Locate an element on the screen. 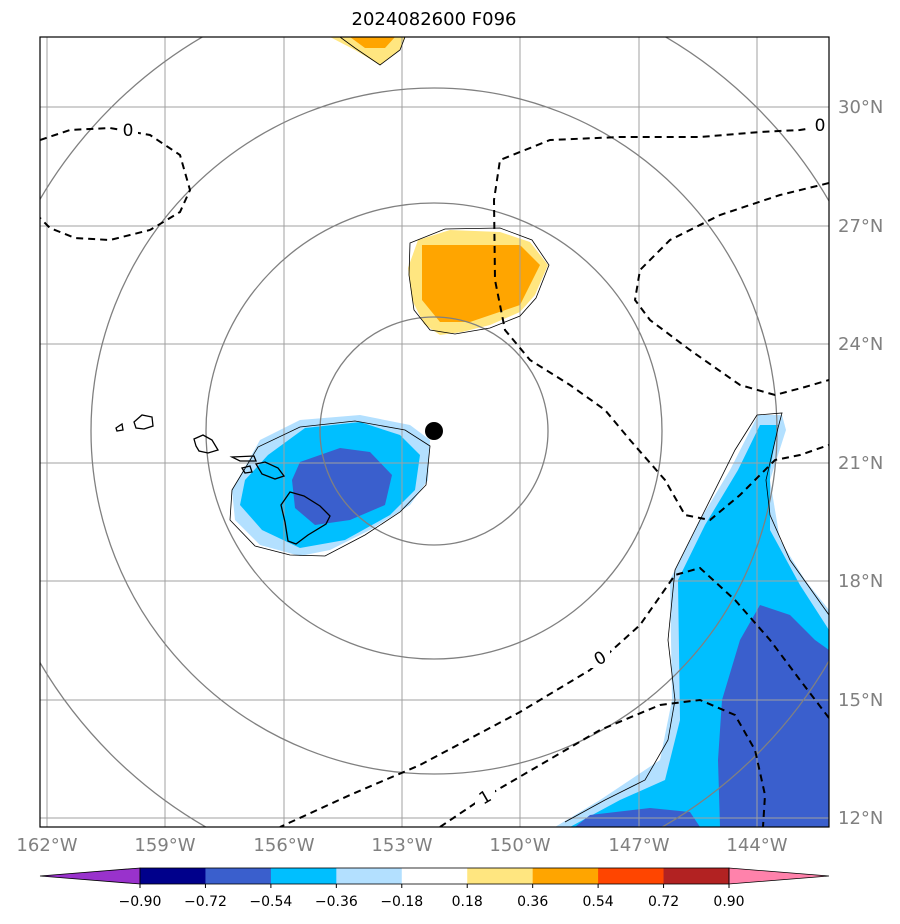  colorbar-tick-label: −0.90 is located at coordinates (140, 902).